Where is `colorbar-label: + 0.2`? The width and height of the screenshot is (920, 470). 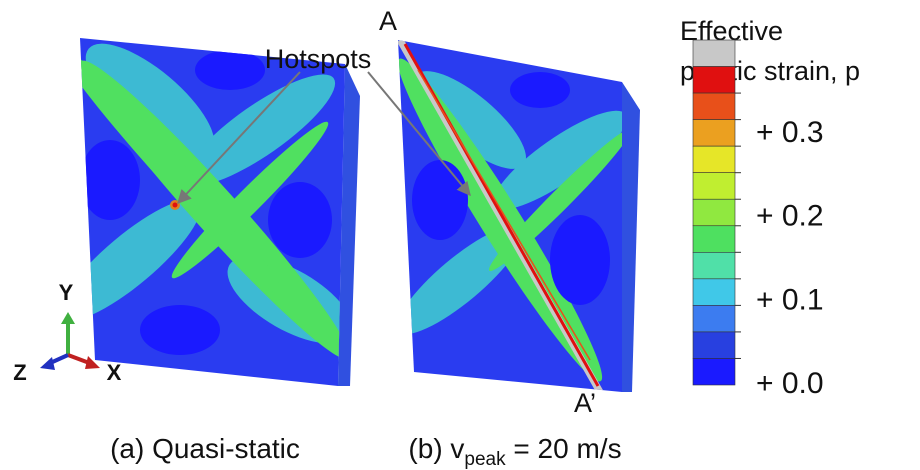 colorbar-label: + 0.2 is located at coordinates (790, 216).